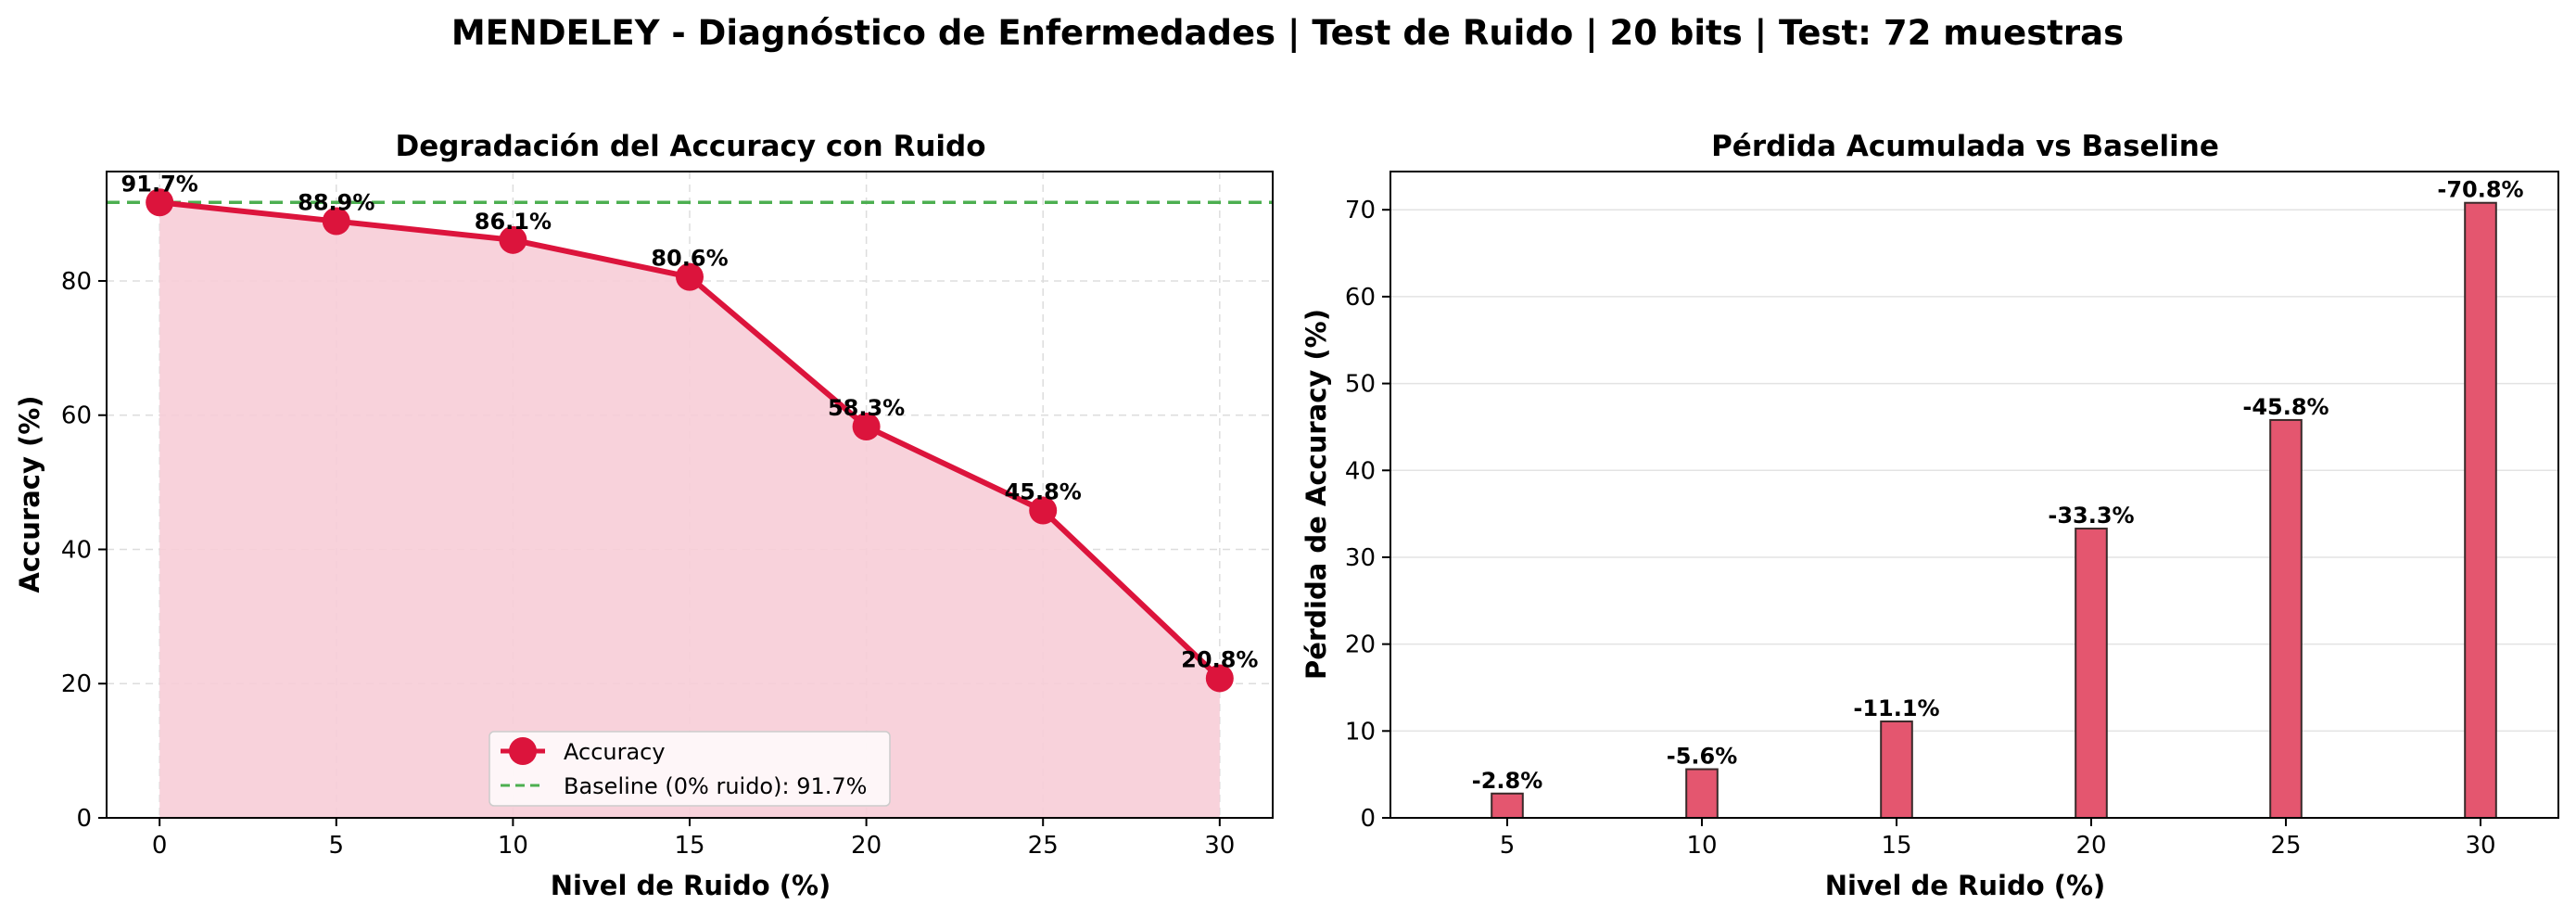 The image size is (2576, 918). What do you see at coordinates (523, 751) in the screenshot?
I see `legend-accuracy-marker` at bounding box center [523, 751].